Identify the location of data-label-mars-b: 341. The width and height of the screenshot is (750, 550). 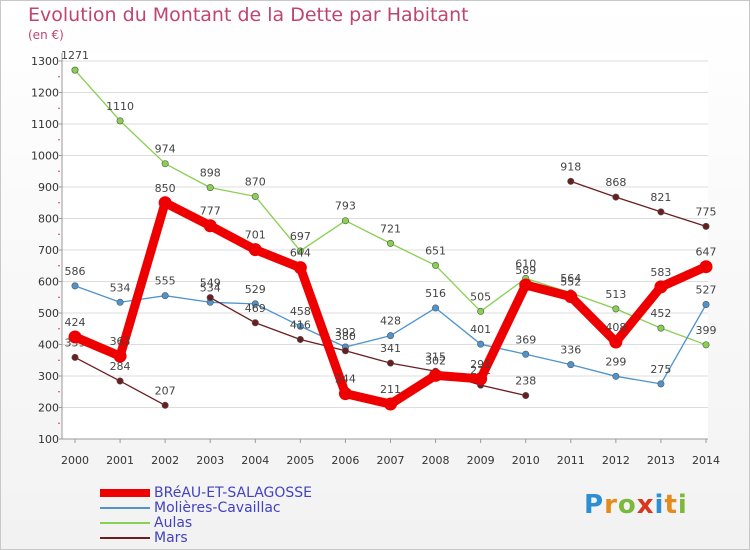
(390, 348).